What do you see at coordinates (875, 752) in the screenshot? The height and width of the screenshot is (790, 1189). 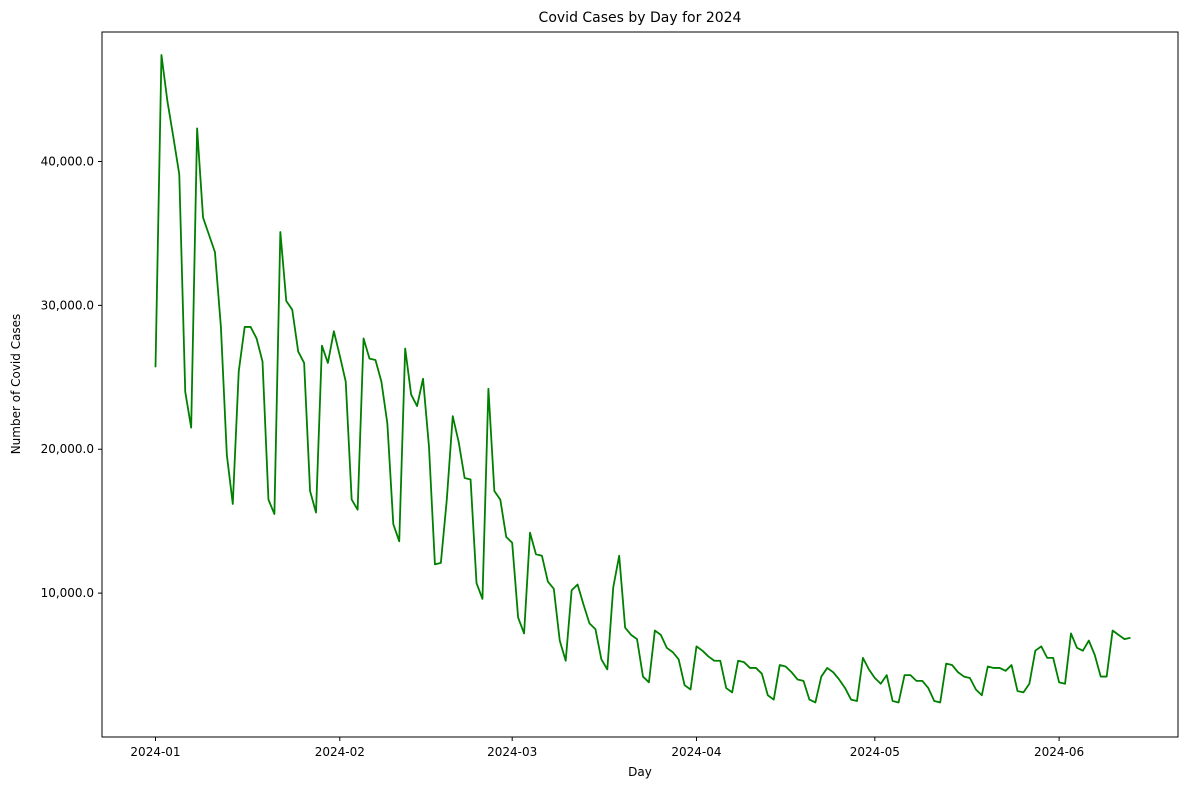 I see `x-tick-label: 2024-05` at bounding box center [875, 752].